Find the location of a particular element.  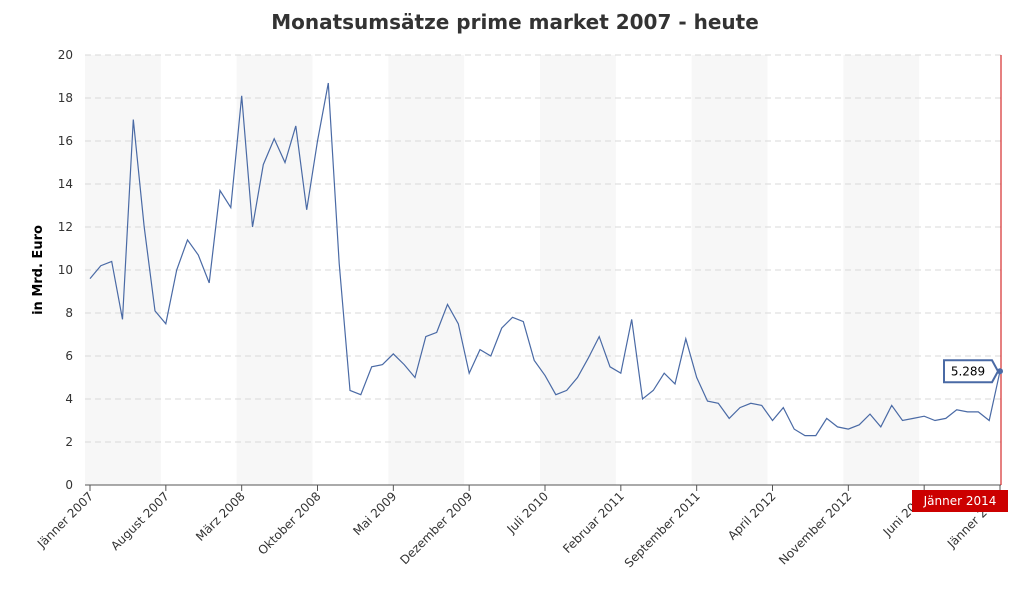

x-tick-label: September 2011 is located at coordinates (662, 529).